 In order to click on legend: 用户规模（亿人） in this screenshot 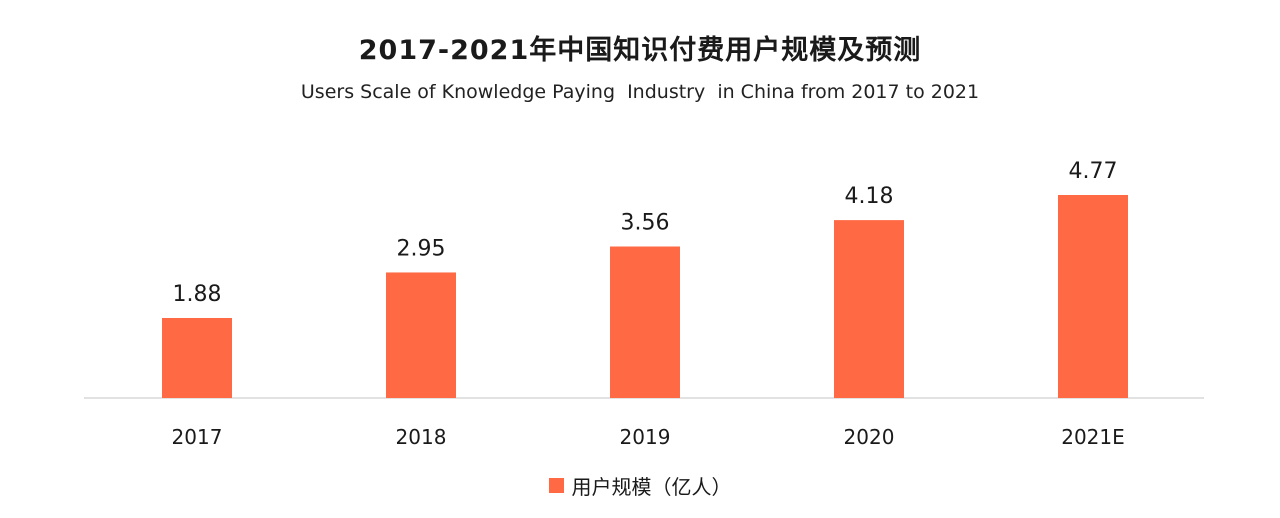, I will do `click(640, 485)`.